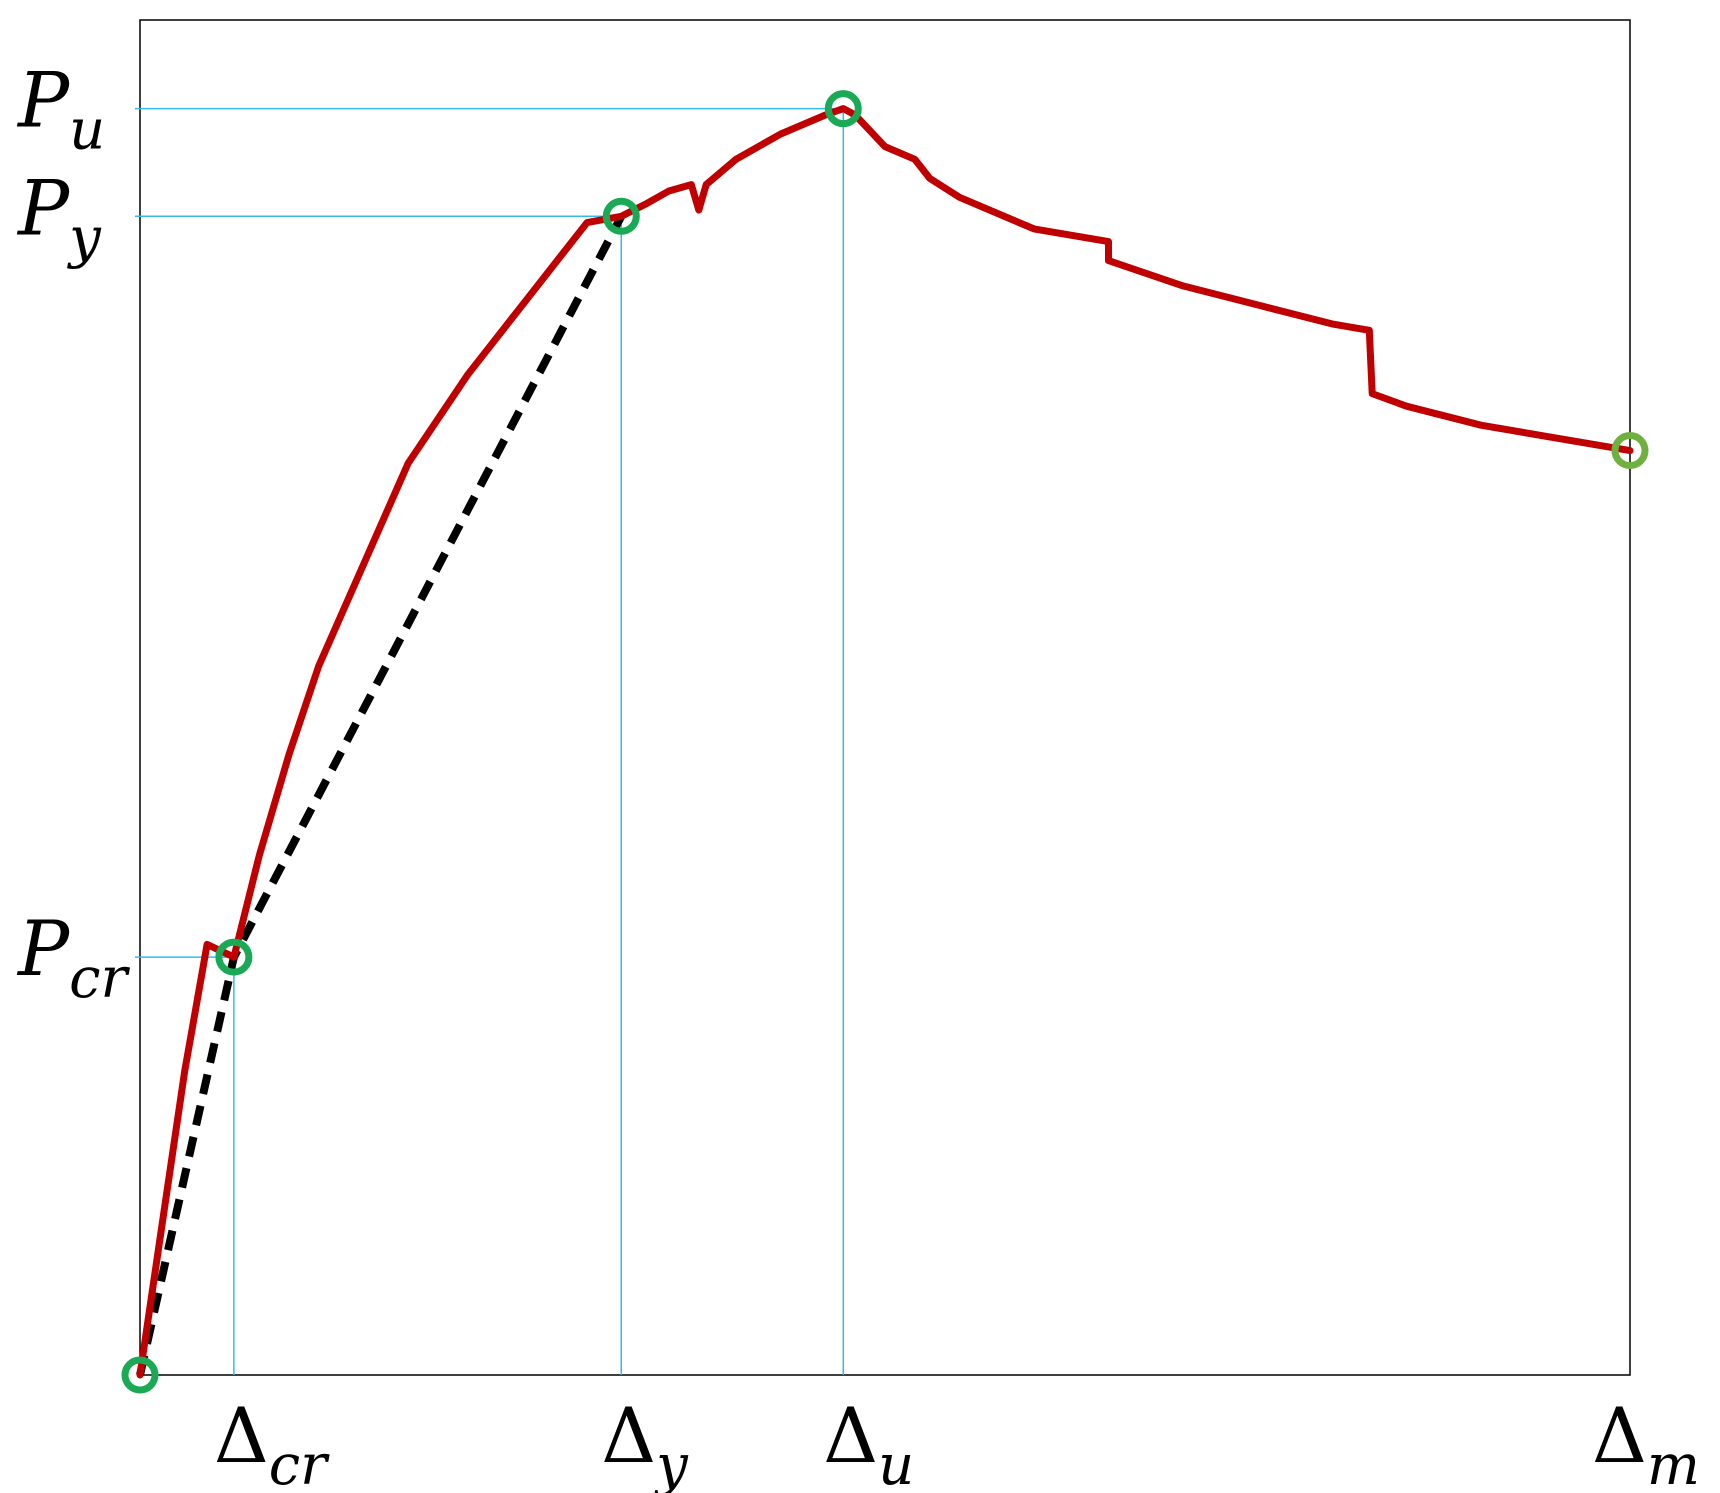 This screenshot has width=1720, height=1493. I want to click on y-tick-u: Pu, so click(60, 109).